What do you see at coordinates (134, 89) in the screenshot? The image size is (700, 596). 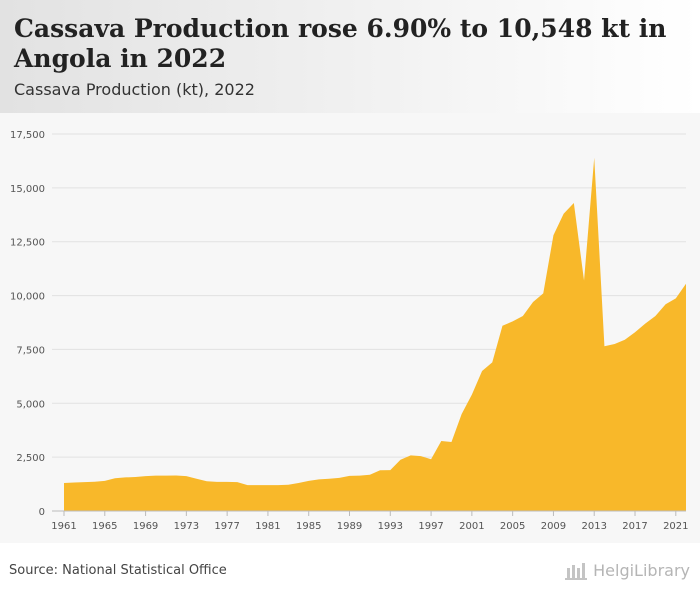 I see `chart-subtitle: Cassava Production (kt), 2022` at bounding box center [134, 89].